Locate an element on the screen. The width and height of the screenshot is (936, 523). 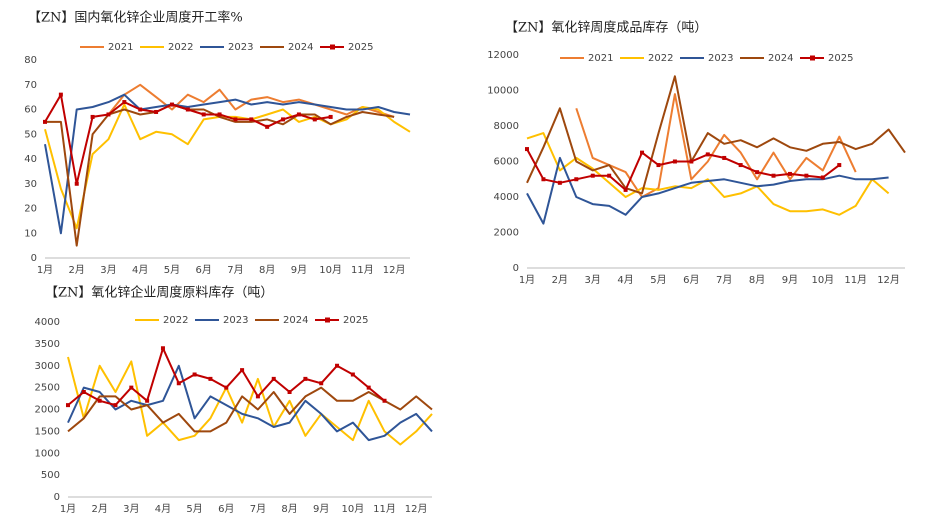
y-tick-label: 6000 is located at coordinates (506, 162).